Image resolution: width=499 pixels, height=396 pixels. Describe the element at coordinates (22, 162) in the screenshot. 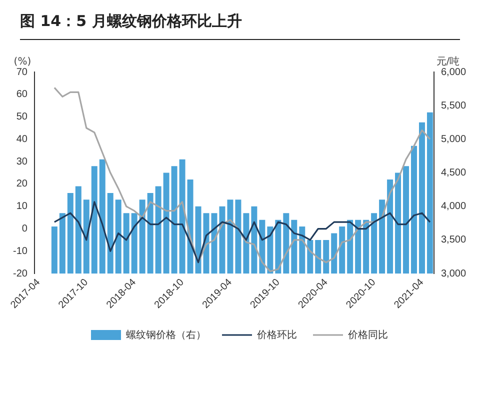

I see `y-tick-label: 30` at that location.